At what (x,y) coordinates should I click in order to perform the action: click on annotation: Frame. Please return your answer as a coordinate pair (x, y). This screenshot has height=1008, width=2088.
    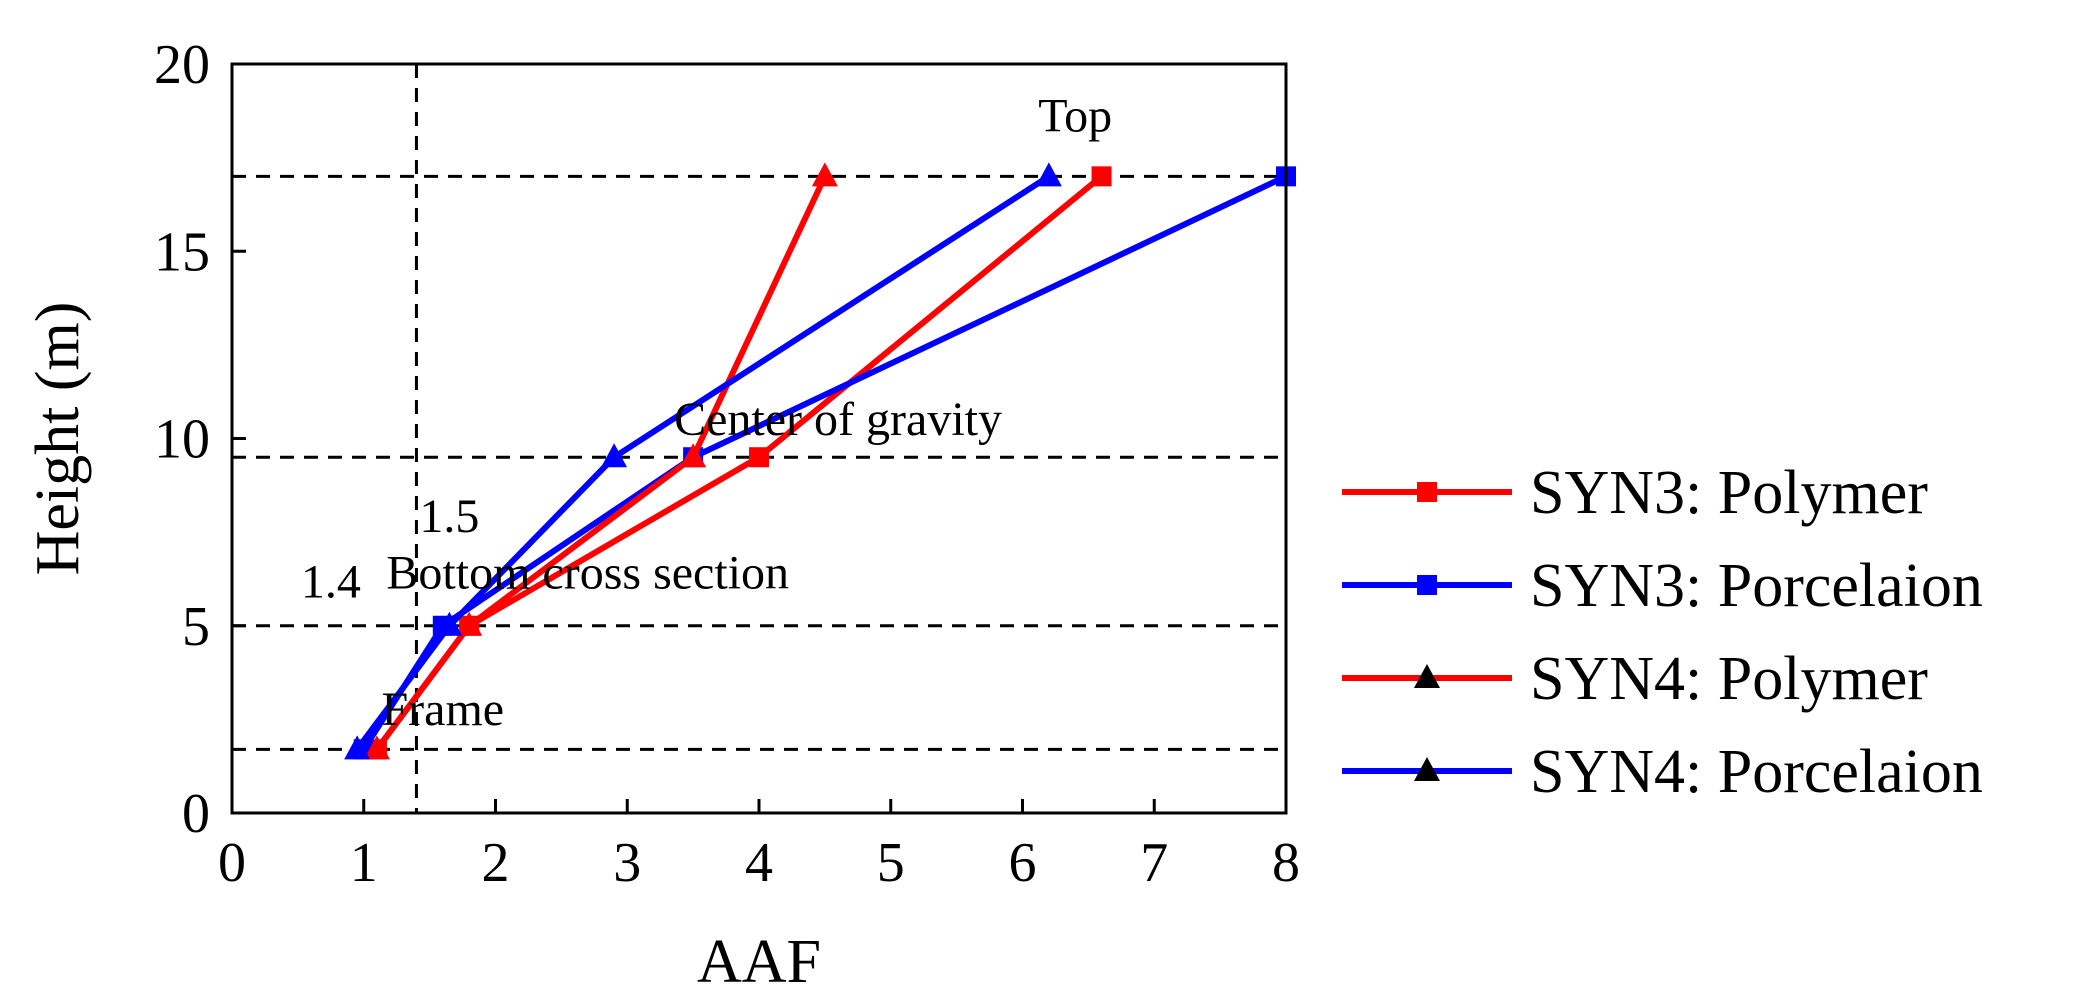
    Looking at the image, I should click on (442, 709).